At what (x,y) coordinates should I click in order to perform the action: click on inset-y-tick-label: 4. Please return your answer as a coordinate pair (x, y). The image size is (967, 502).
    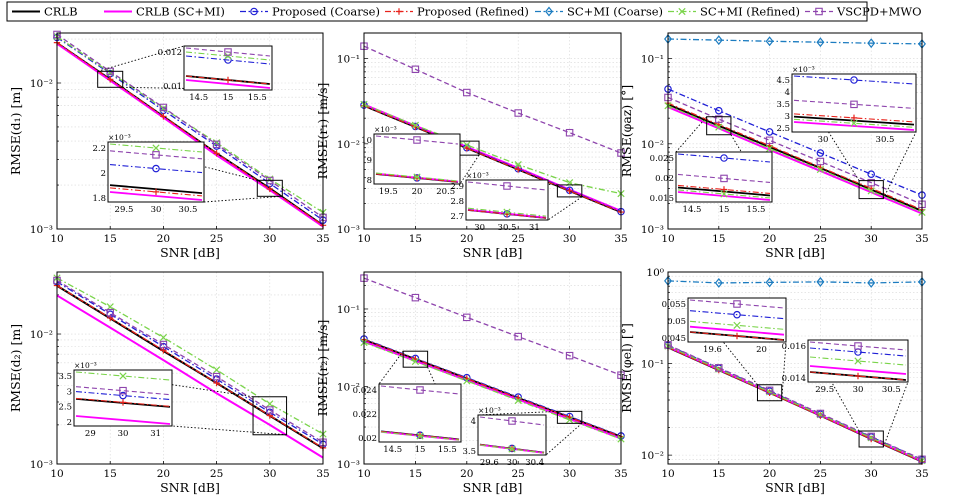
    Looking at the image, I should click on (787, 93).